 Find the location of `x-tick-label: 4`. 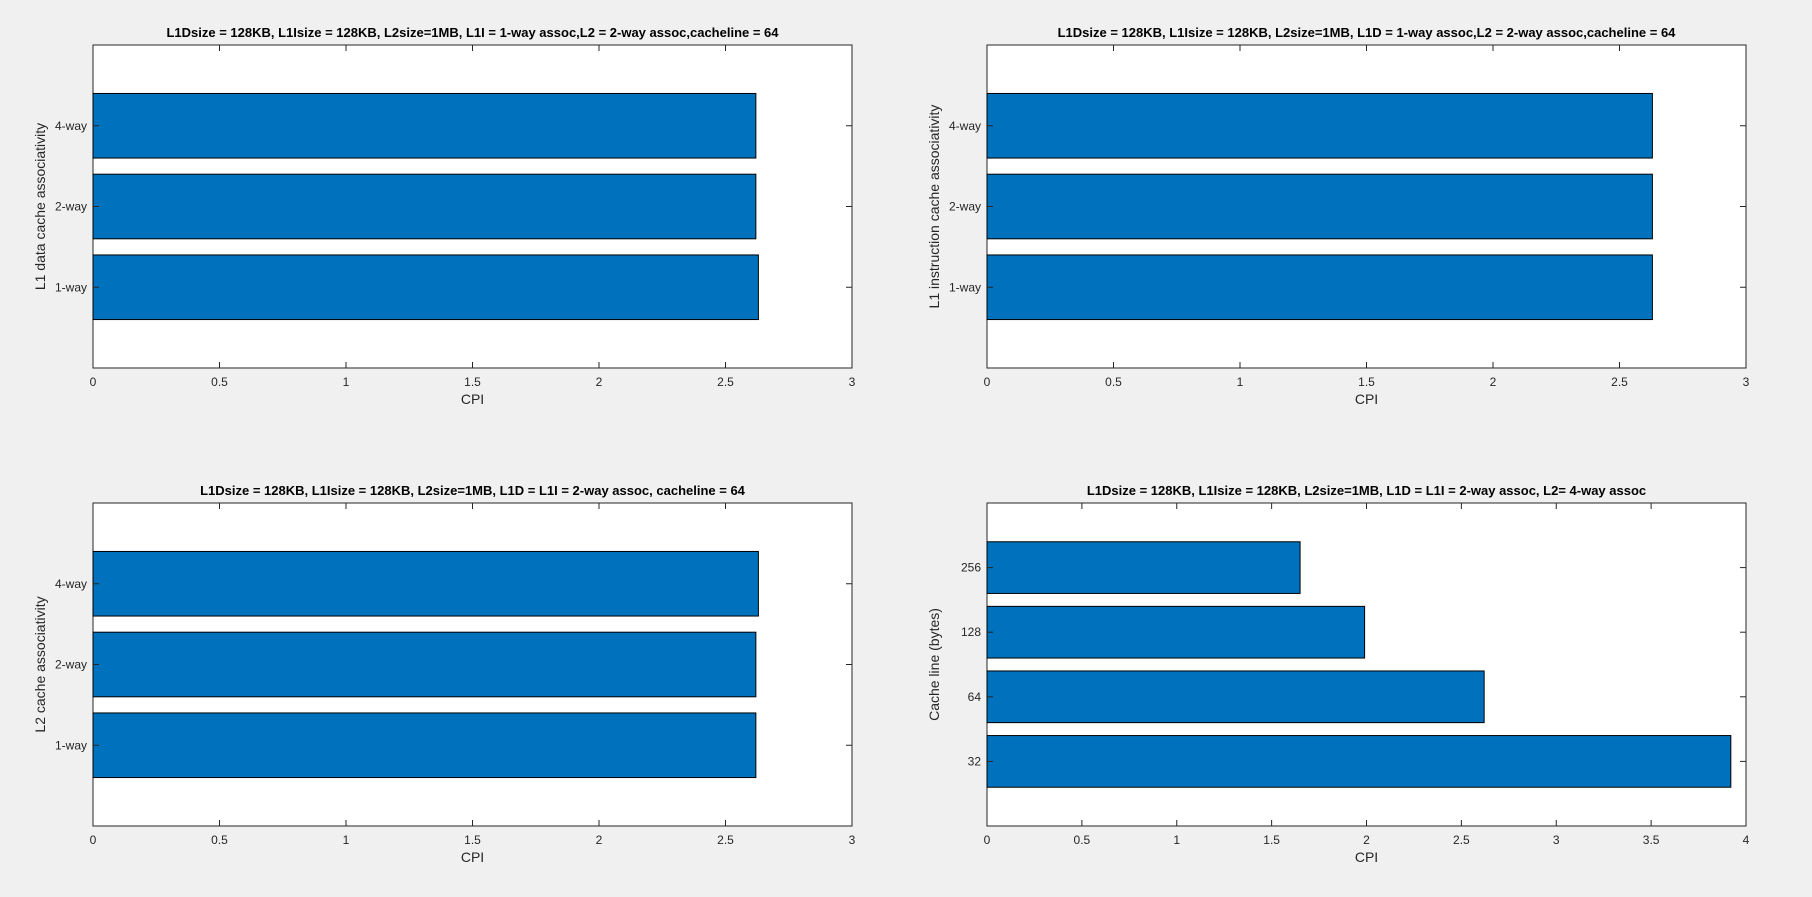

x-tick-label: 4 is located at coordinates (1746, 840).